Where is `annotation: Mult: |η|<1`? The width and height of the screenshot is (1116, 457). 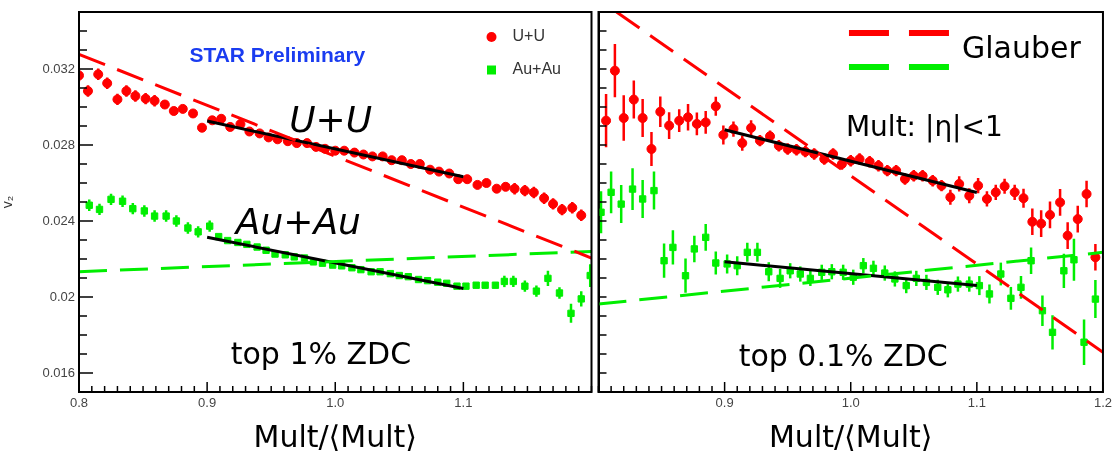 annotation: Mult: |η|<1 is located at coordinates (924, 126).